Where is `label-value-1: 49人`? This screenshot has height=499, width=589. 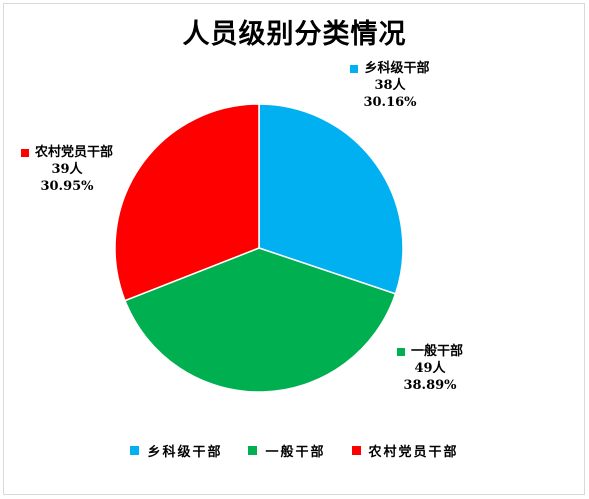 label-value-1: 49人 is located at coordinates (430, 368).